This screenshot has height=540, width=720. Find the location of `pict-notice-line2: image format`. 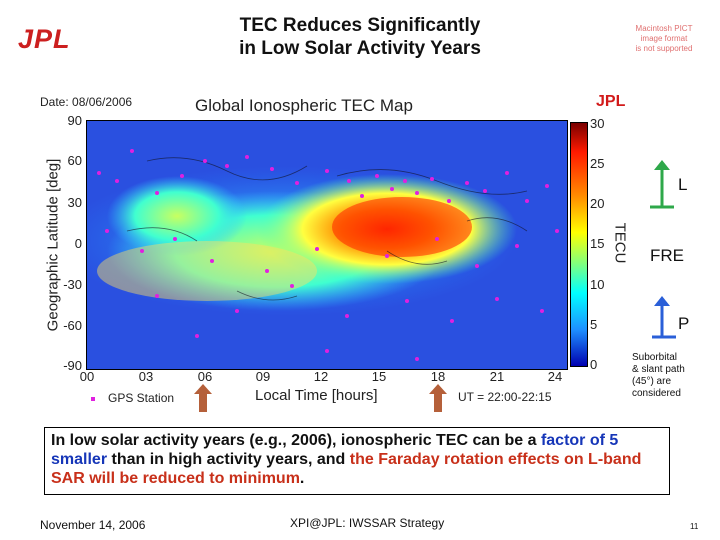

pict-notice-line2: image format is located at coordinates (664, 38).